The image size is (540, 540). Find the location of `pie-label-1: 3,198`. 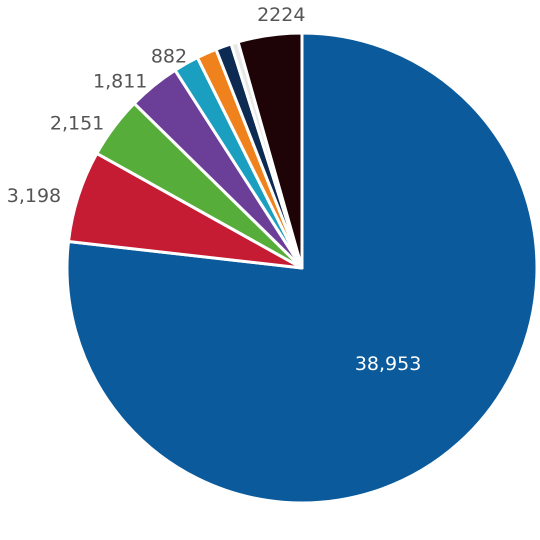

pie-label-1: 3,198 is located at coordinates (34, 196).